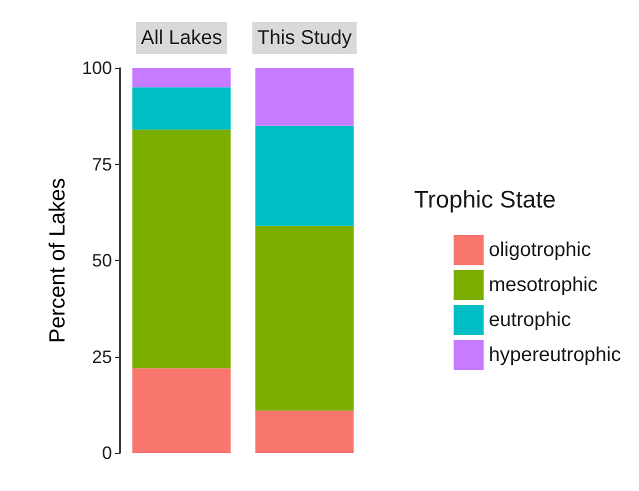 The image size is (639, 491). Describe the element at coordinates (107, 453) in the screenshot. I see `y-tick-label: 0` at that location.